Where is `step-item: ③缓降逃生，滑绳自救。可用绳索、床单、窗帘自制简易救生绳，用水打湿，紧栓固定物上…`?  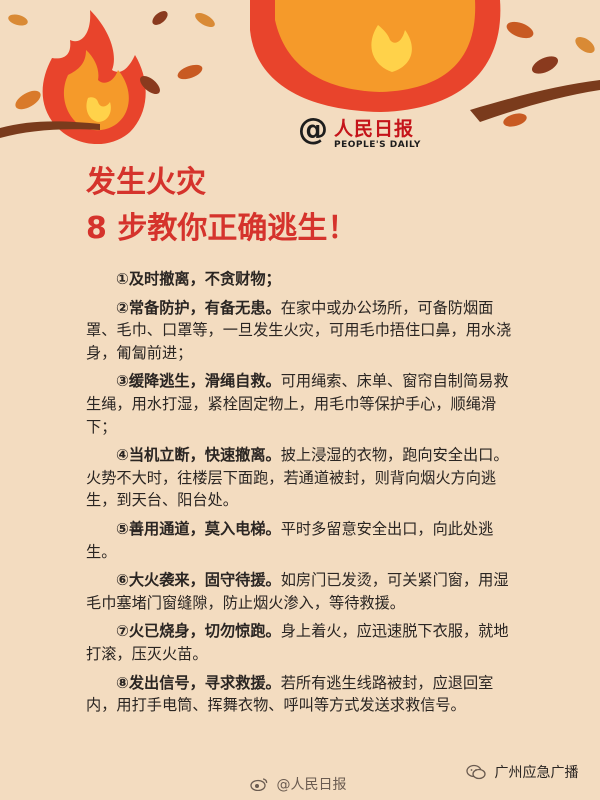
step-item: ③缓降逃生，滑绳自救。可用绳索、床单、窗帘自制简易救生绳，用水打湿，紧栓固定物上… is located at coordinates (303, 404).